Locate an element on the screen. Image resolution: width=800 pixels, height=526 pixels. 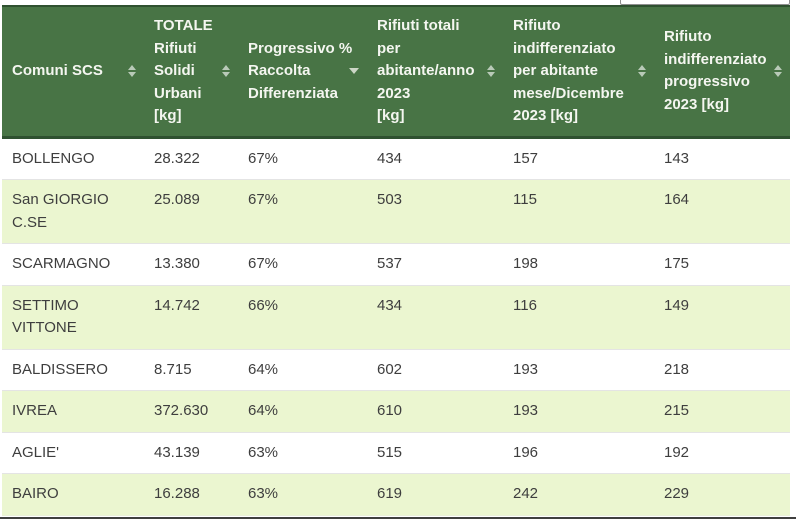
cell-rifiuti-totali: 610 is located at coordinates (435, 411).